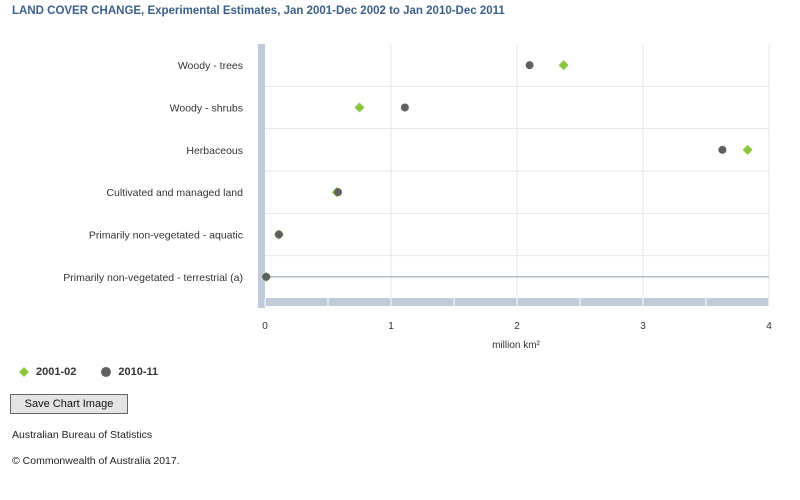 This screenshot has height=500, width=800. Describe the element at coordinates (174, 193) in the screenshot. I see `category-label: Cultivated and managed land` at that location.